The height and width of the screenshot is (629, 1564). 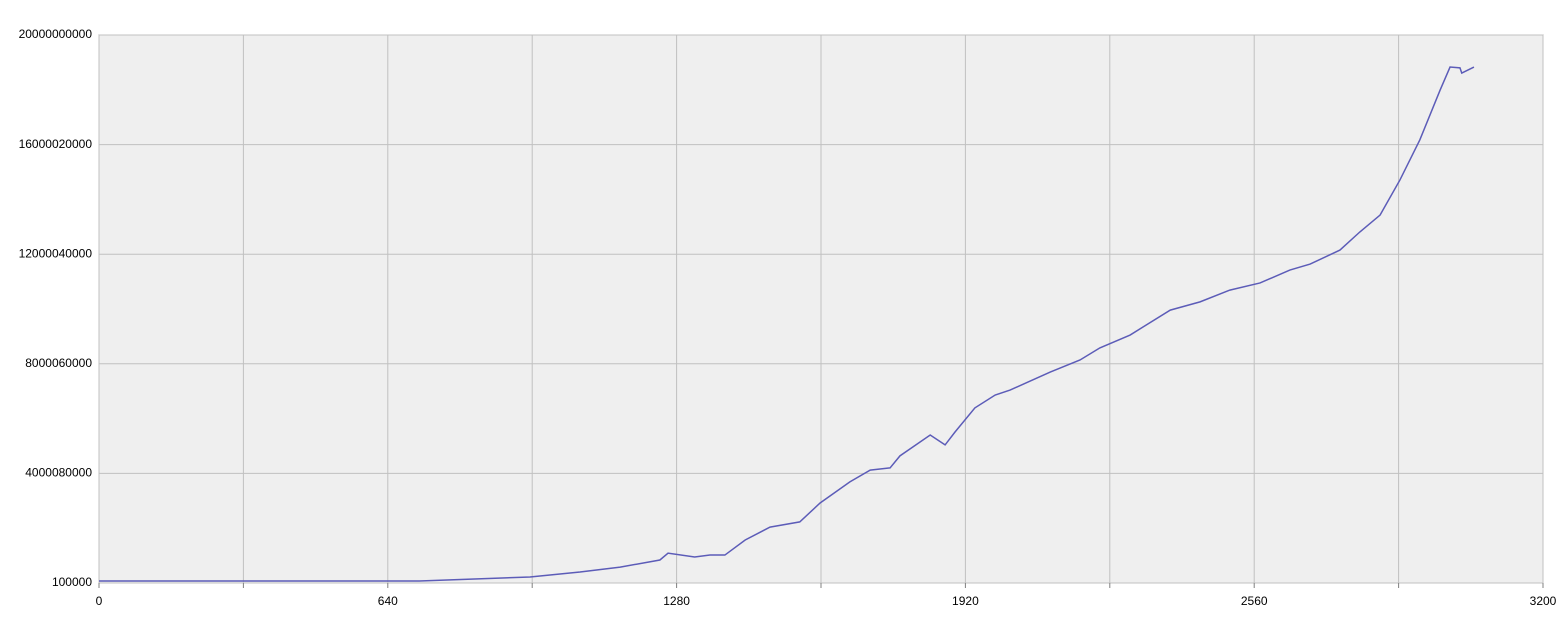 I want to click on x-tick-label: 2560, so click(x=1254, y=601).